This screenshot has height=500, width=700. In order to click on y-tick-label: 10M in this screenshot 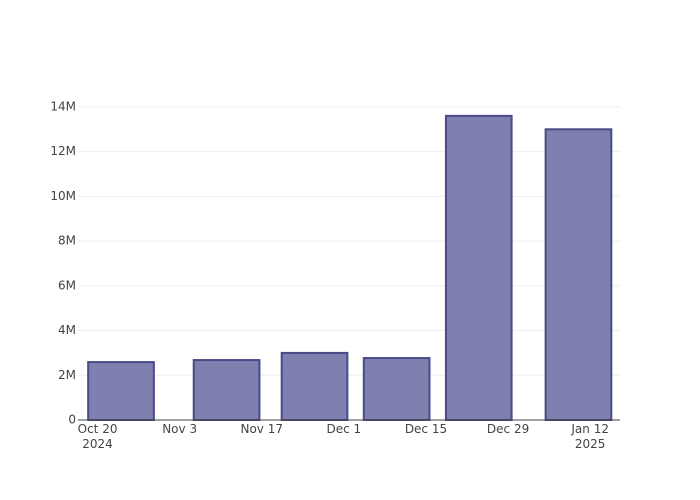, I will do `click(63, 196)`.